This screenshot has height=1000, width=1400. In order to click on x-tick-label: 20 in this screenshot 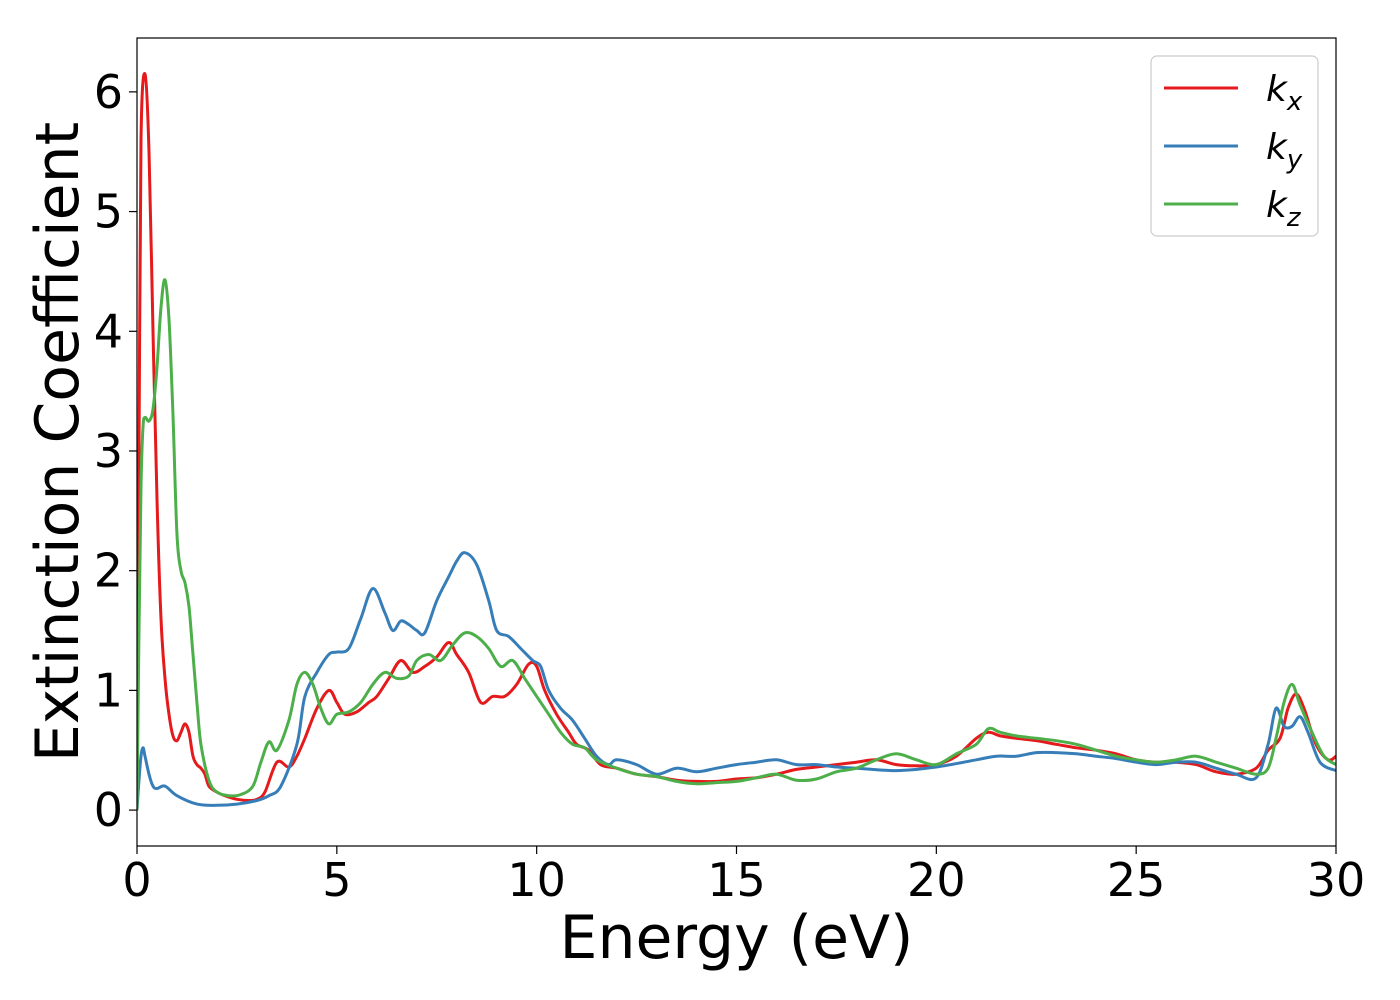, I will do `click(936, 880)`.